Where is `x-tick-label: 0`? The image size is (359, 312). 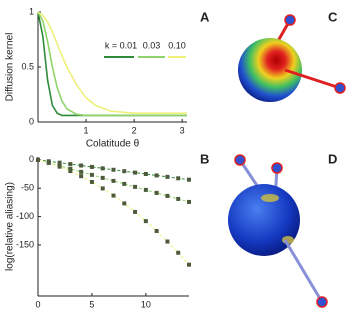
x-tick-label: 0 is located at coordinates (37, 304).